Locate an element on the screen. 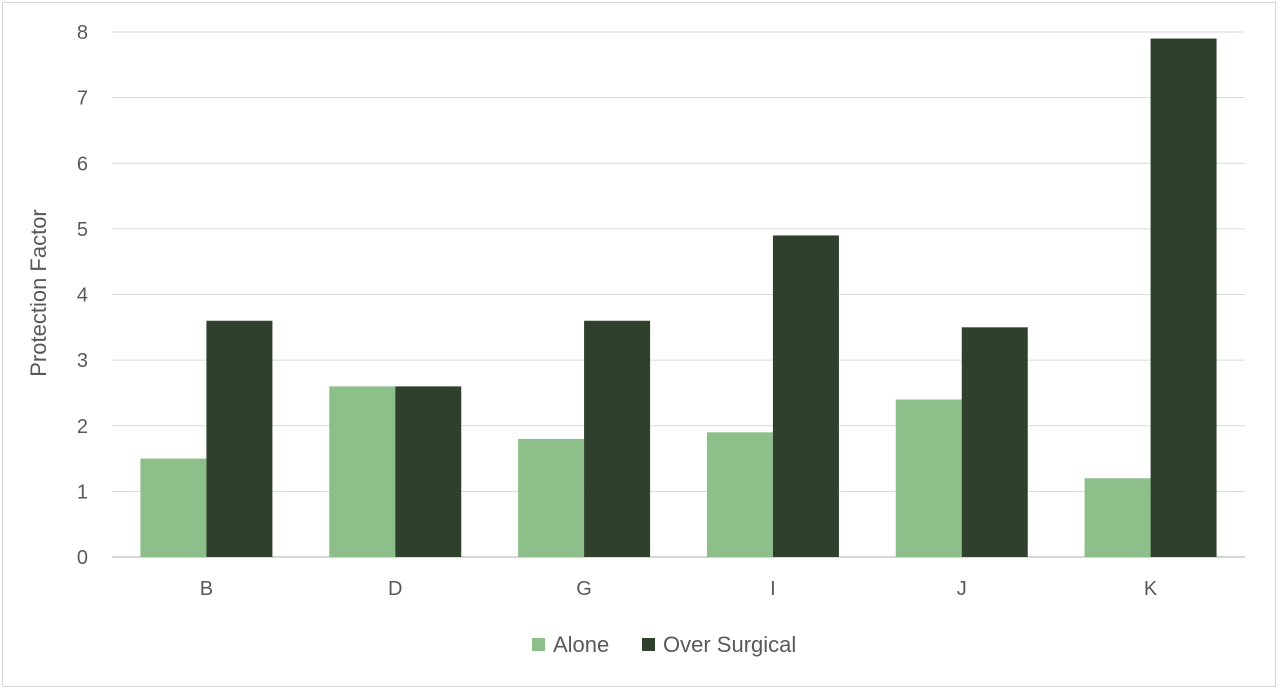 This screenshot has height=691, width=1280. bar-over-surgical-g is located at coordinates (617, 438).